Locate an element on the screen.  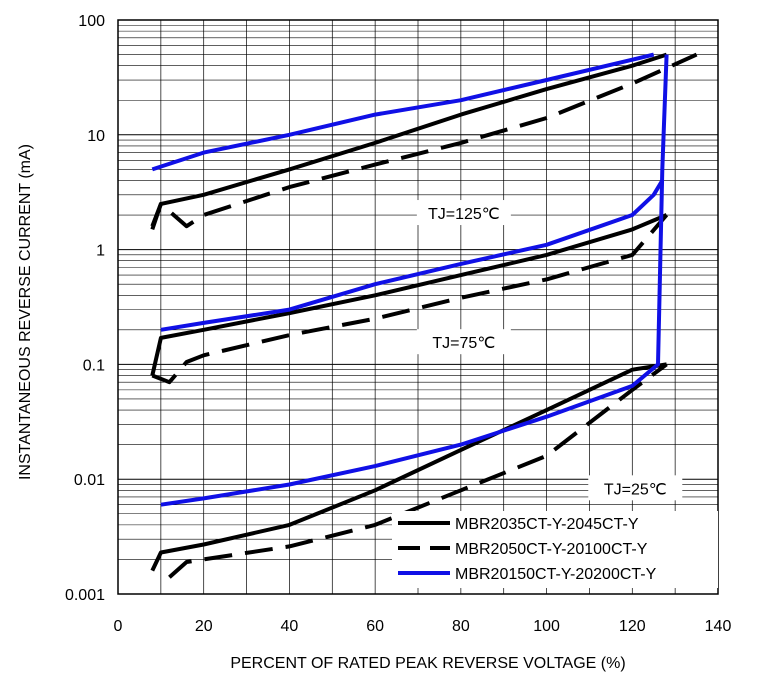
legend-label: MBR20150CT-Y-20200CT-Y is located at coordinates (556, 574).